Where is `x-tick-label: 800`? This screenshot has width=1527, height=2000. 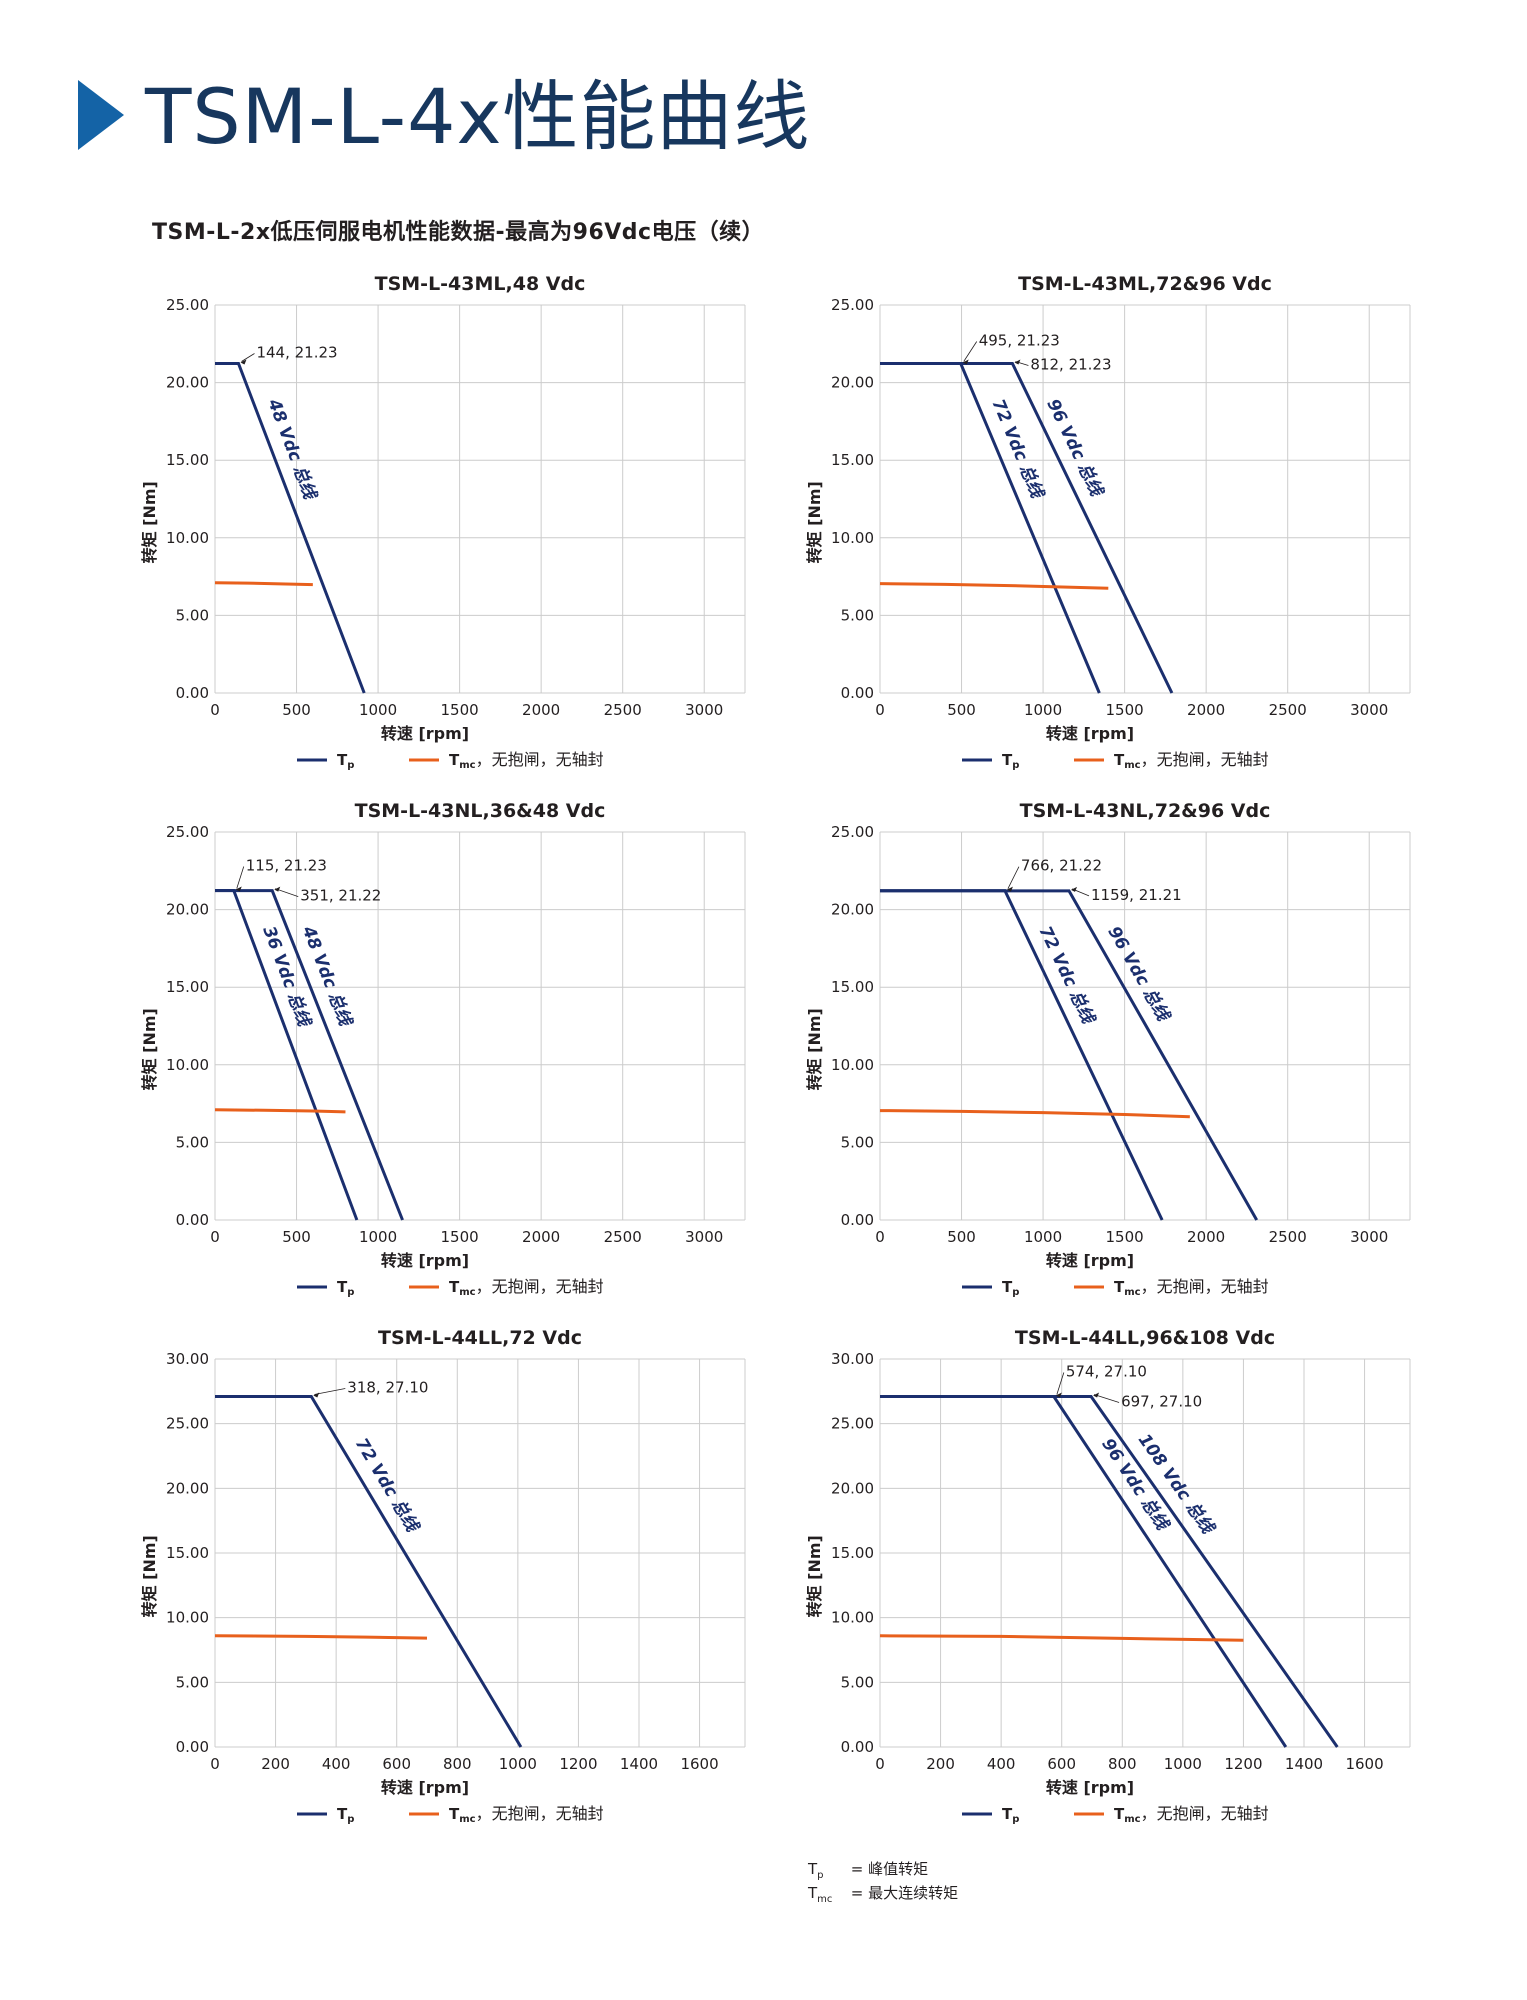
x-tick-label: 800 is located at coordinates (457, 1764).